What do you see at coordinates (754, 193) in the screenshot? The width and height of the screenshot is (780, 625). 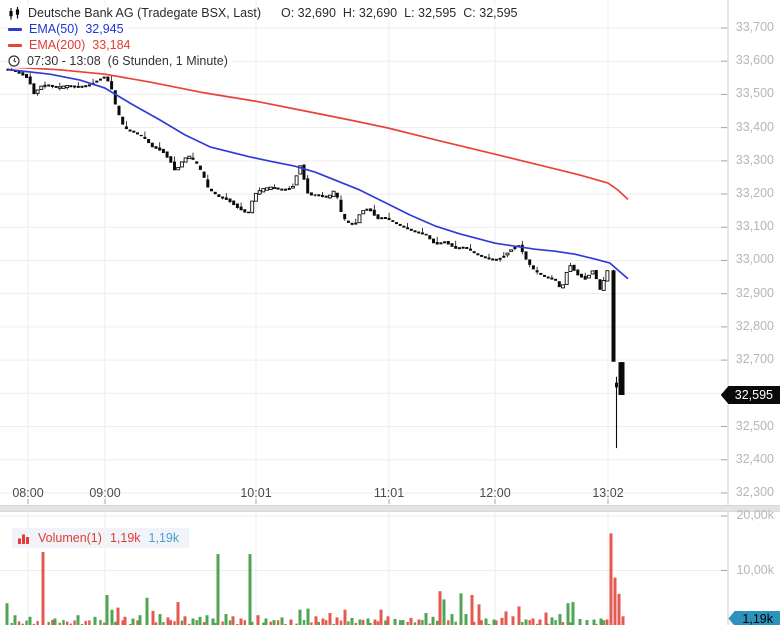 I see `price-tick-label: 33,200` at bounding box center [754, 193].